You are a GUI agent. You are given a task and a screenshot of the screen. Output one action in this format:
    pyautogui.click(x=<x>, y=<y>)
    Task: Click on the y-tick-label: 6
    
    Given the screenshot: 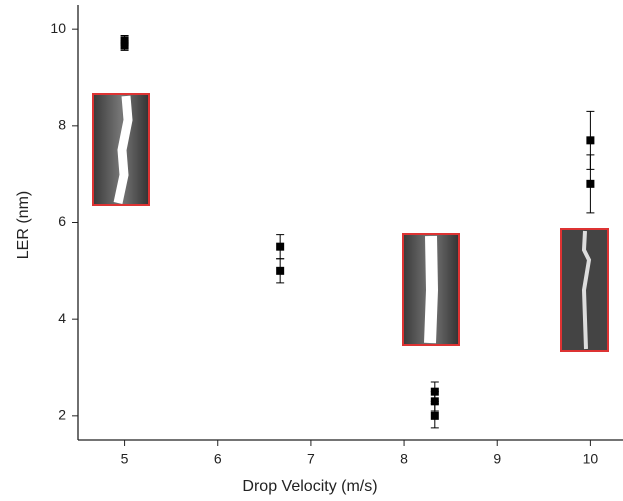 What is the action you would take?
    pyautogui.click(x=62, y=221)
    